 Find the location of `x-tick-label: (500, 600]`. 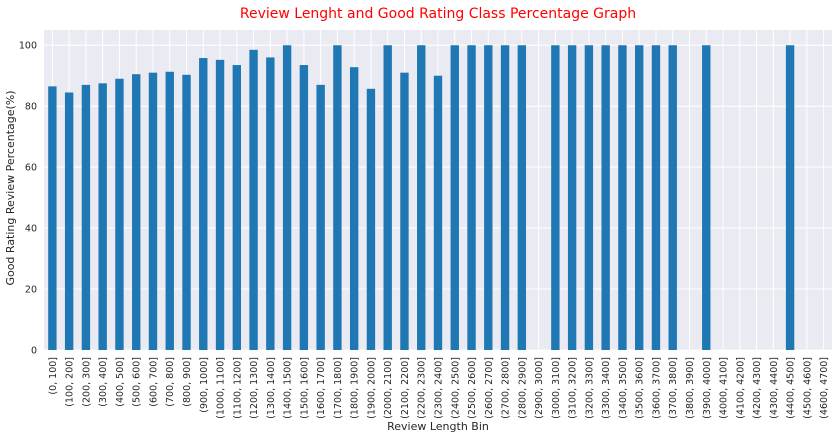

x-tick-label: (500, 600] is located at coordinates (137, 382).